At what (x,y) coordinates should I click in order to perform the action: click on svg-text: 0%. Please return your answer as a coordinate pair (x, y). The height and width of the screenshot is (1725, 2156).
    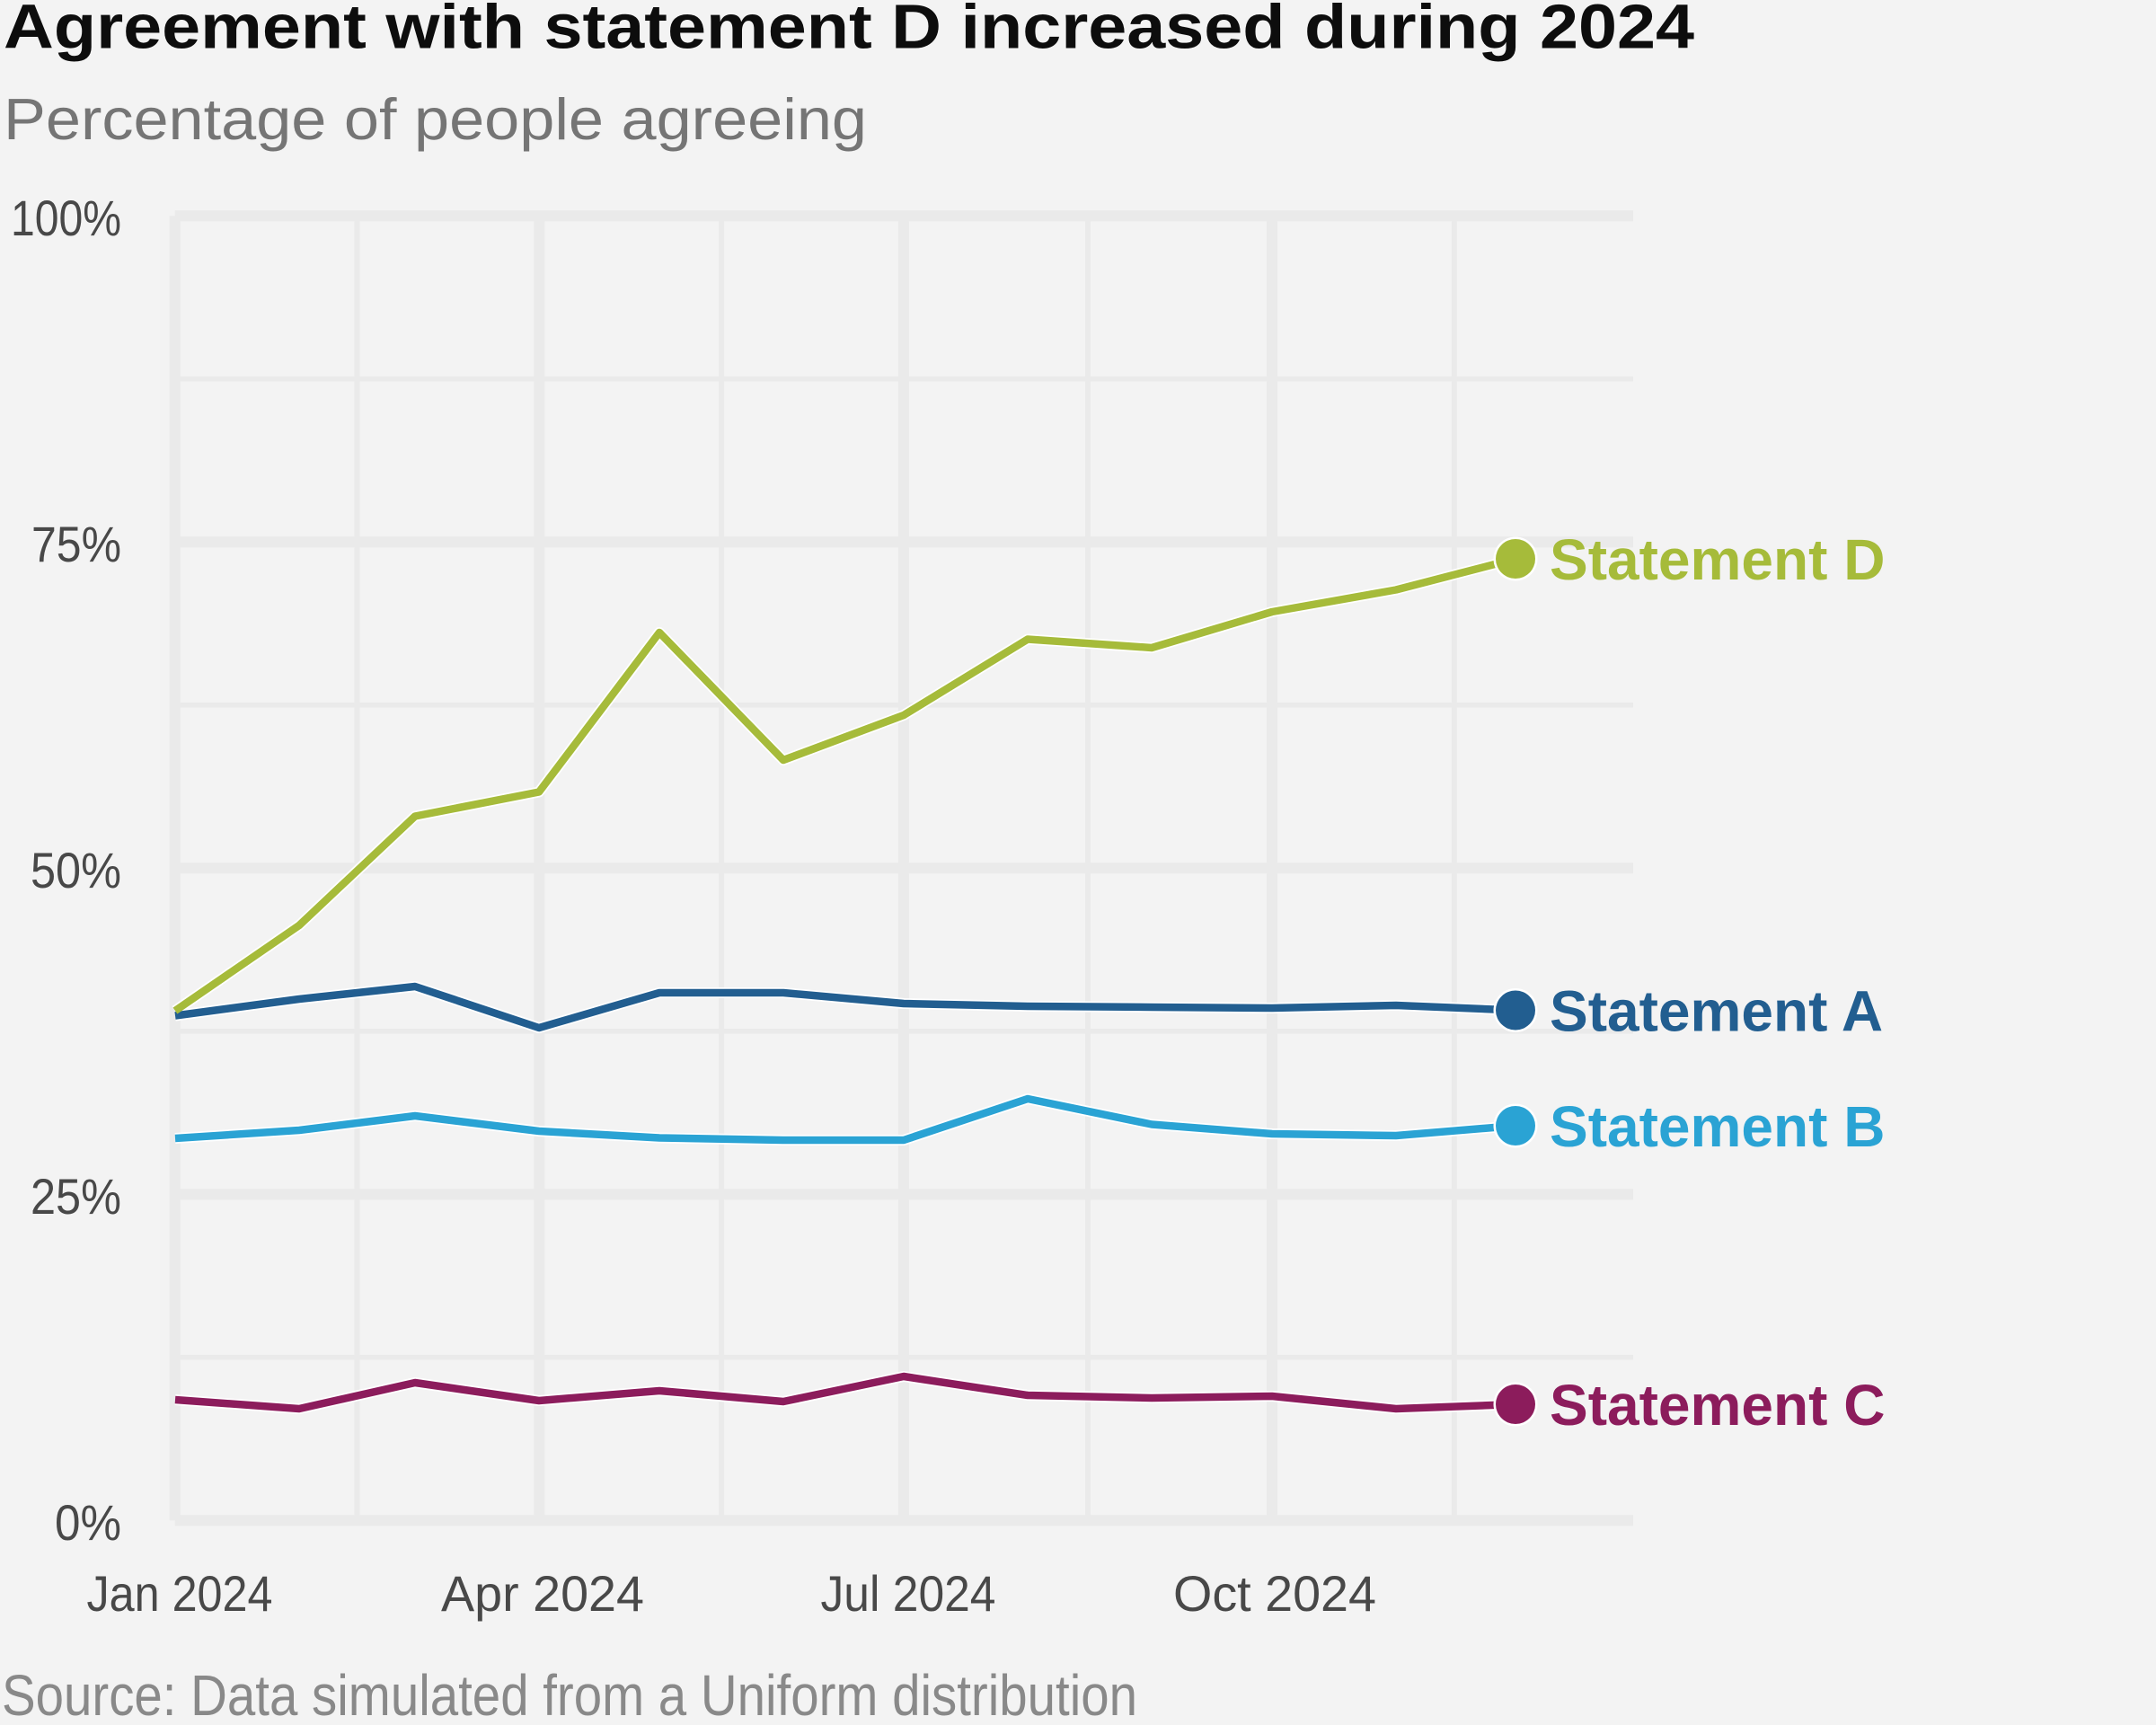
    Looking at the image, I should click on (88, 1522).